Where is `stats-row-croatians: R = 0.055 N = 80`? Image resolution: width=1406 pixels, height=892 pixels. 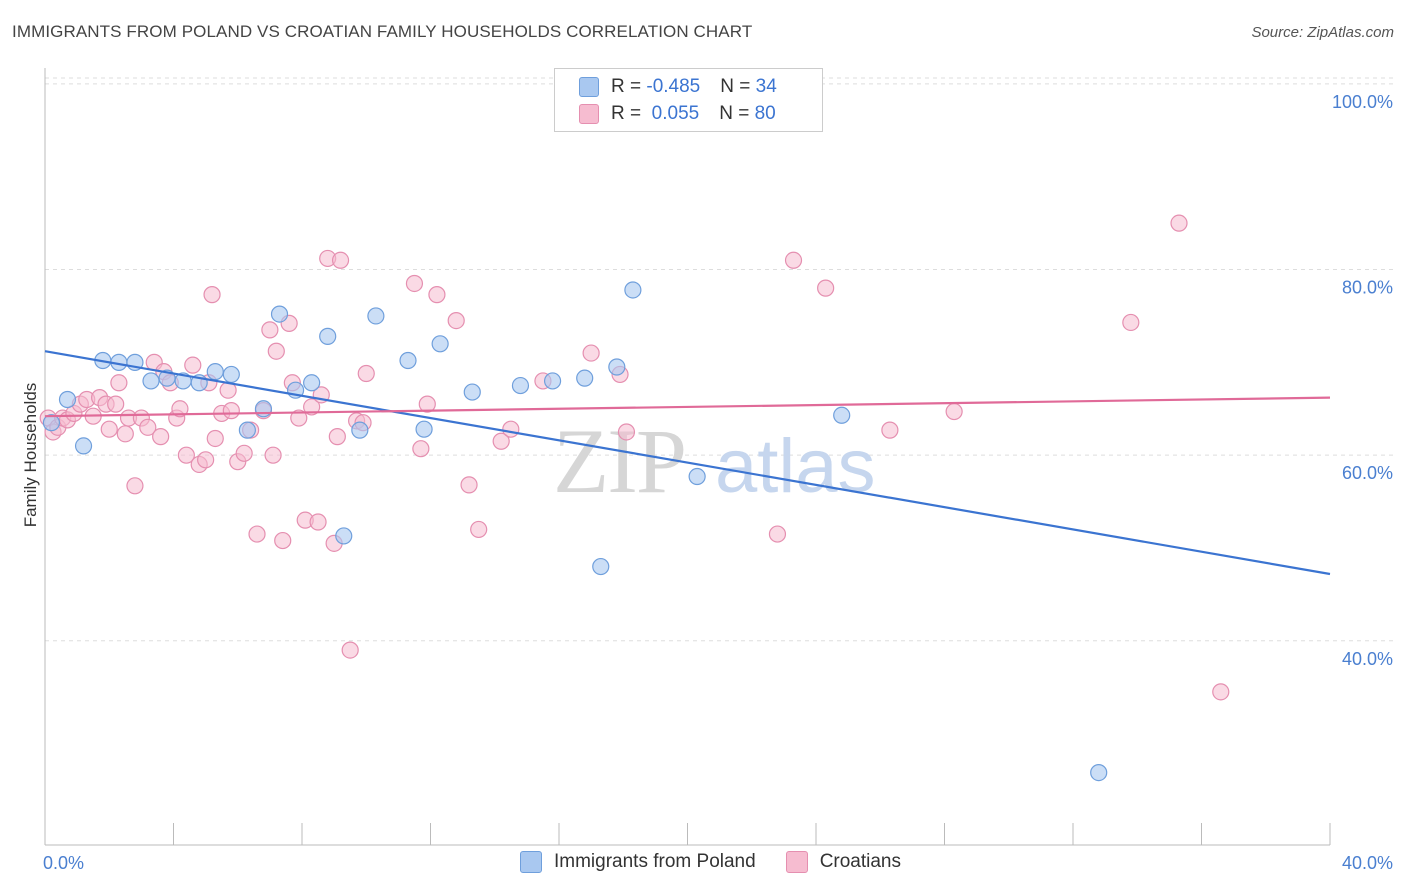
stats-row-croatians: R = 0.055 N = 80 is located at coordinates (677, 114).